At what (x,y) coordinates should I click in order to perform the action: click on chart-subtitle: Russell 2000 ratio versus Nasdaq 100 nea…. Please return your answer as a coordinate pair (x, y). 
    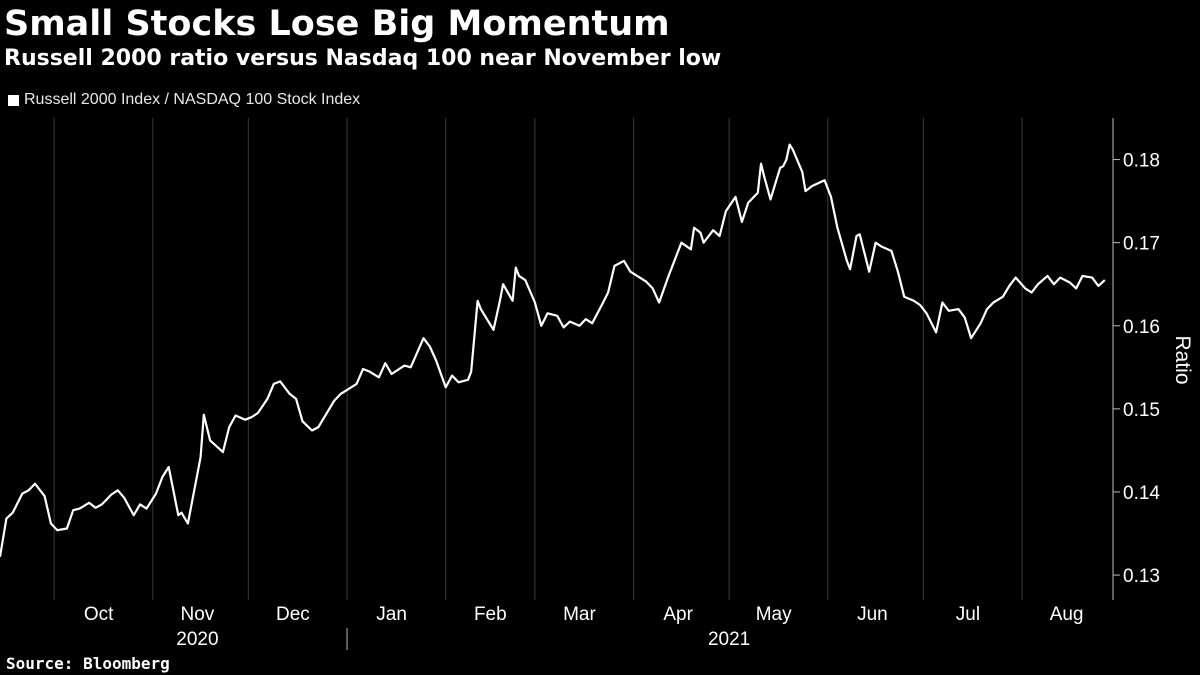
    Looking at the image, I should click on (363, 58).